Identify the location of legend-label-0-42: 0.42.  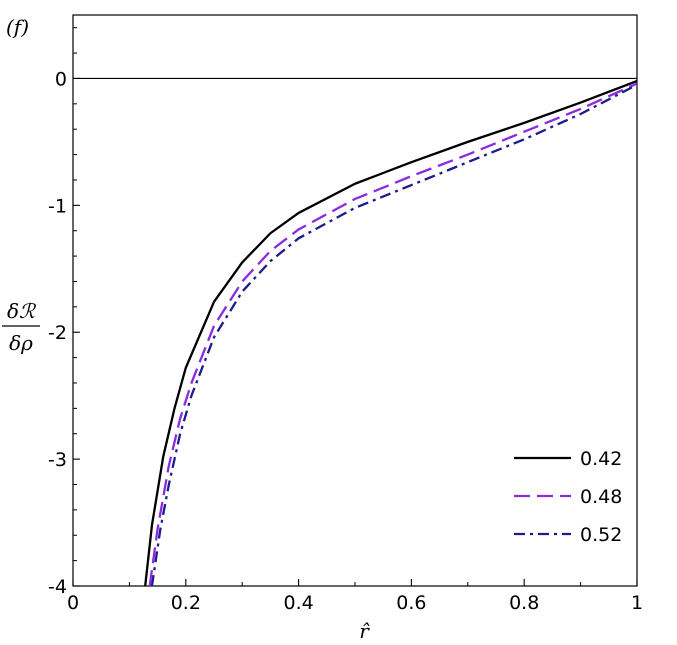
(601, 459).